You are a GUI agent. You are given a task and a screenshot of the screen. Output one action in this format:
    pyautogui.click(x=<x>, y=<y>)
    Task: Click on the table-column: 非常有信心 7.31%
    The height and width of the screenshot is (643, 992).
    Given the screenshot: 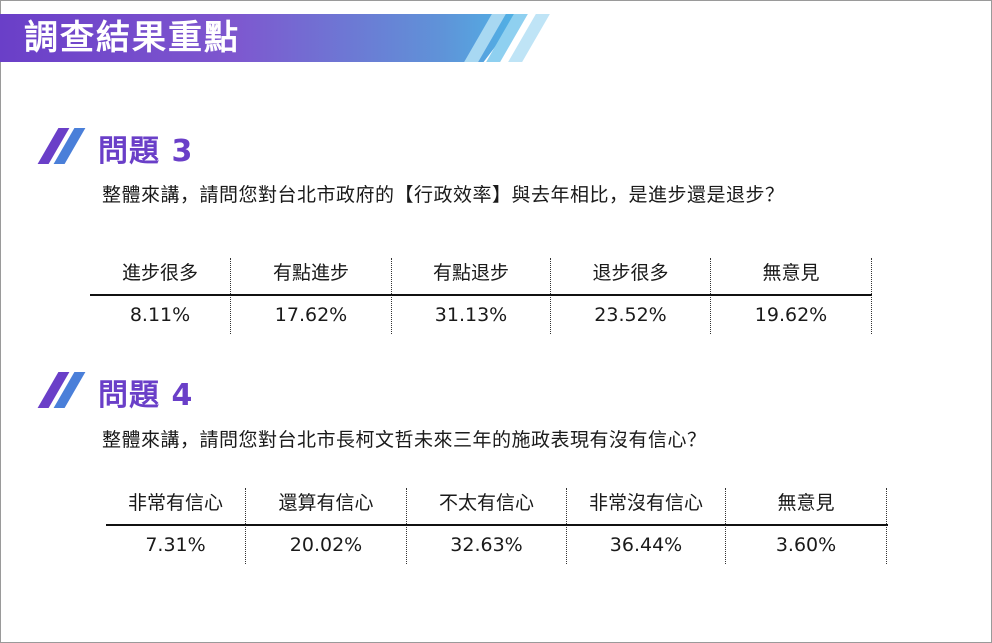 What is the action you would take?
    pyautogui.click(x=176, y=526)
    